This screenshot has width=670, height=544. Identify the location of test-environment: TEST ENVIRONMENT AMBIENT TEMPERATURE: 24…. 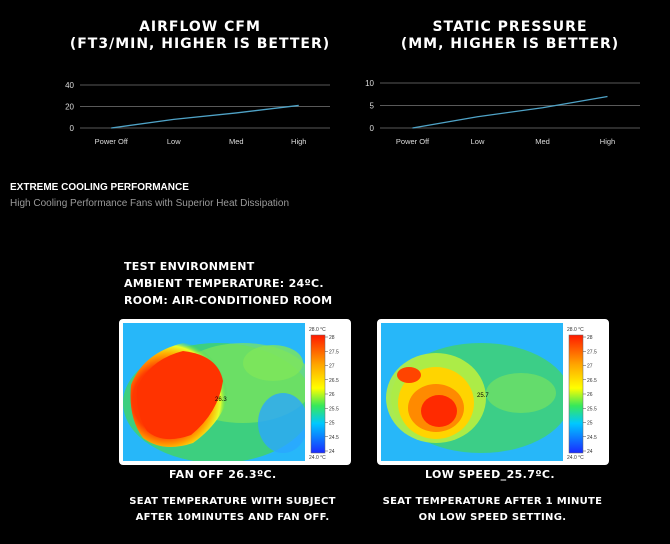
(228, 283).